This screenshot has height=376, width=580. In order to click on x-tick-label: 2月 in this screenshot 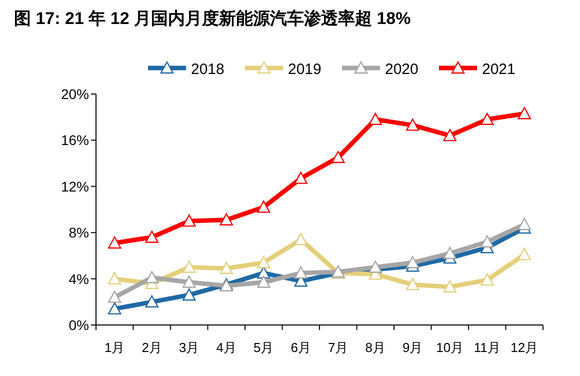, I will do `click(152, 347)`.